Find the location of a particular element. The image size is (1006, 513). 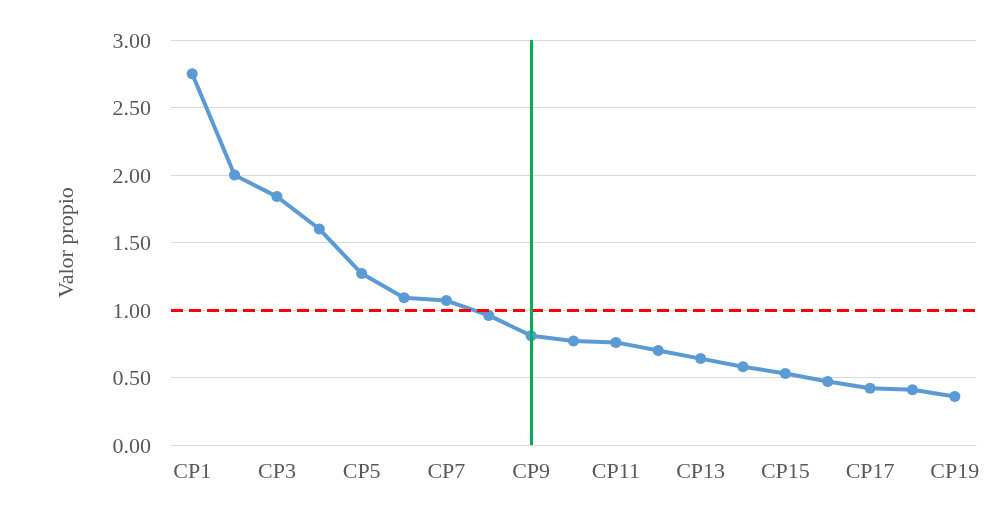

y-tick-label: 1.00 is located at coordinates (131, 310).